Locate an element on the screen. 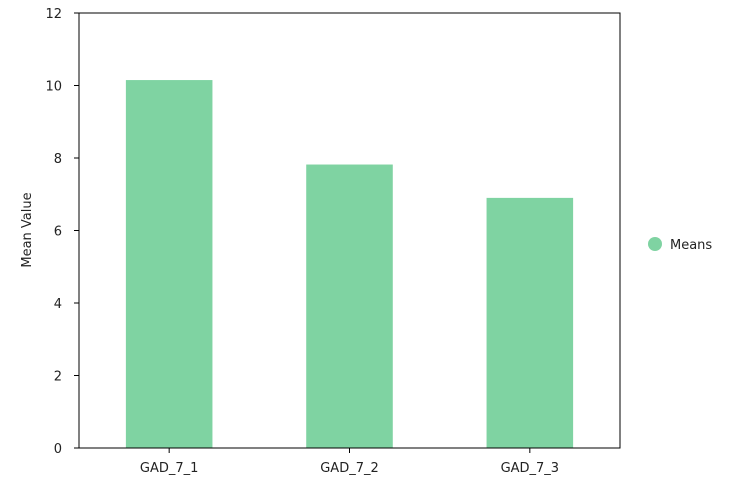 Image resolution: width=740 pixels, height=493 pixels. y-axis: 0 2 4 6 8 10 12 is located at coordinates (62, 232).